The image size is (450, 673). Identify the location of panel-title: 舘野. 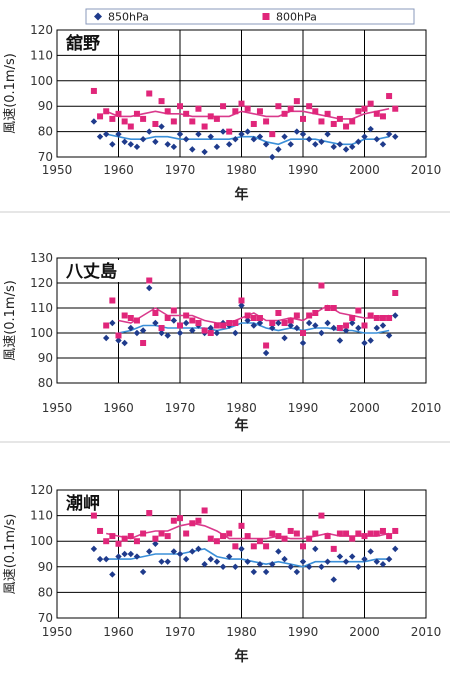
(82, 43).